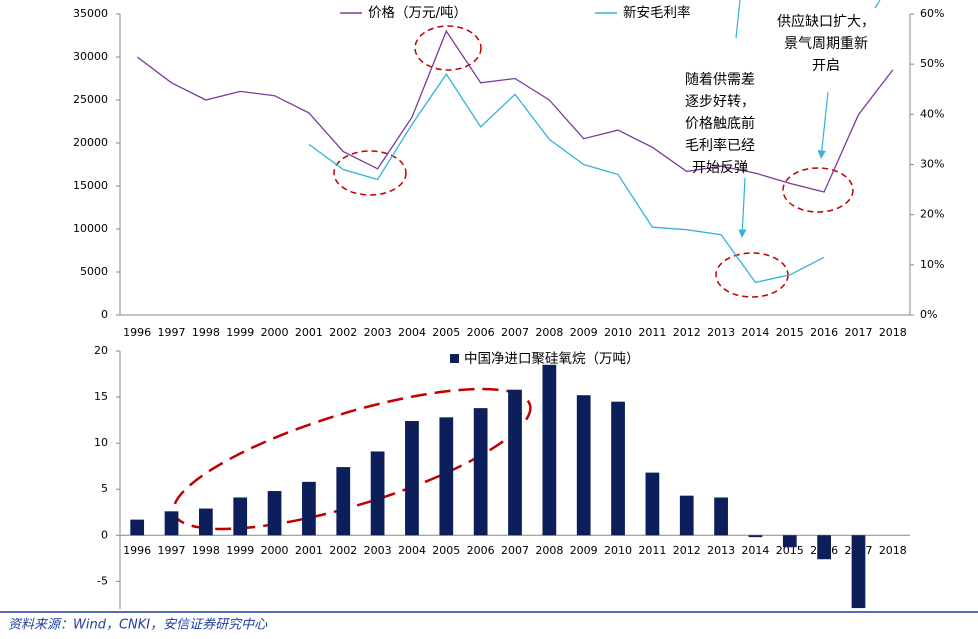 This screenshot has width=978, height=639. What do you see at coordinates (824, 332) in the screenshot?
I see `x-tick-label: 2016` at bounding box center [824, 332].